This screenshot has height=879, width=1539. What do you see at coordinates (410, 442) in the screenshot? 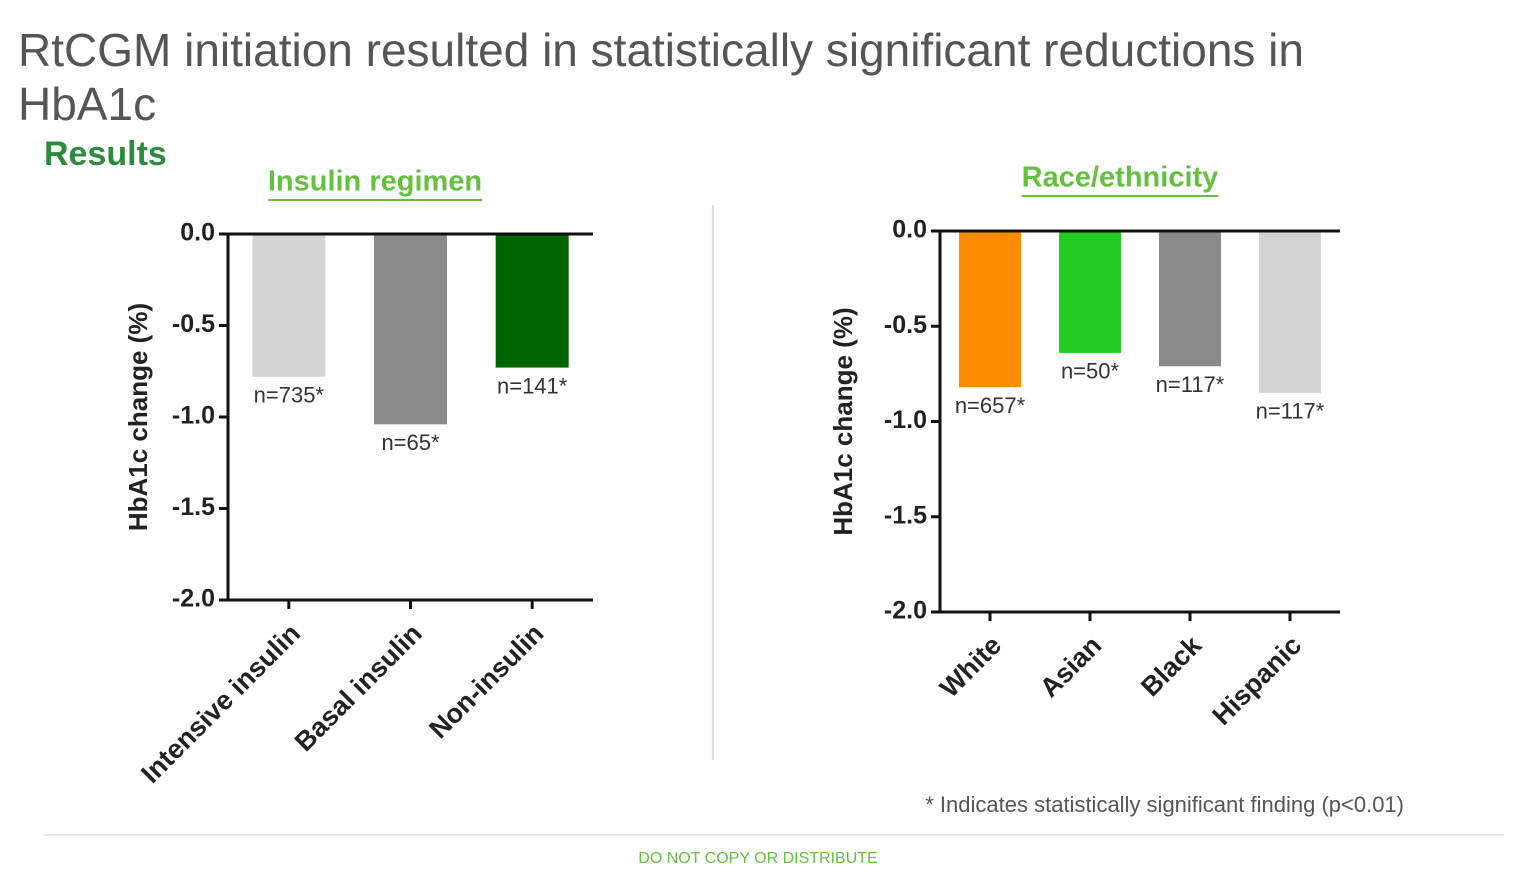
I see `bar-annotation: n=65*` at bounding box center [410, 442].